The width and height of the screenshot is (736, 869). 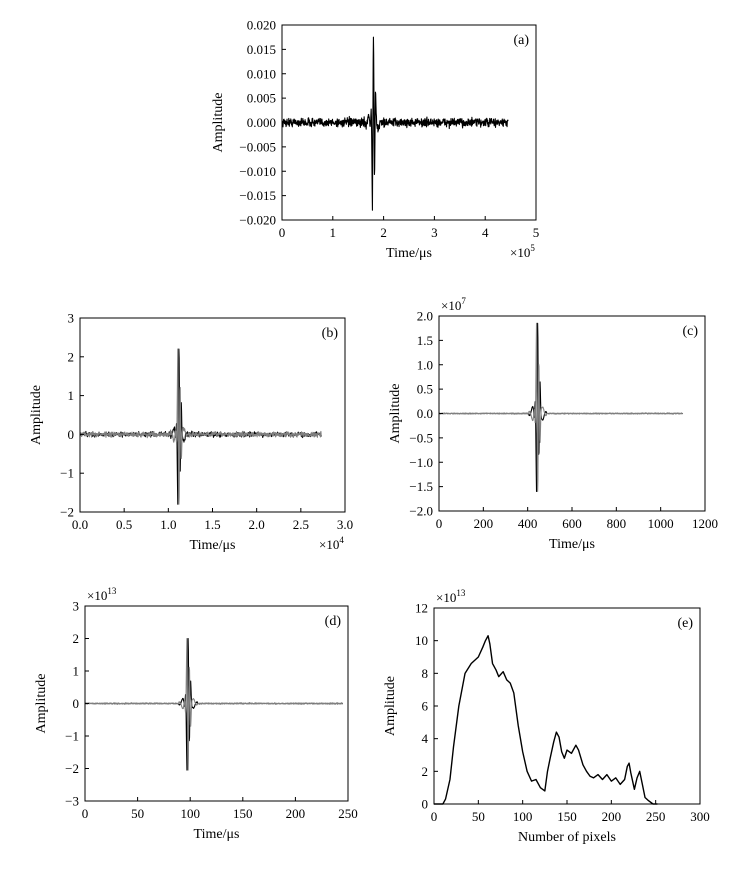 I want to click on x-tick-label: 800, so click(x=617, y=523).